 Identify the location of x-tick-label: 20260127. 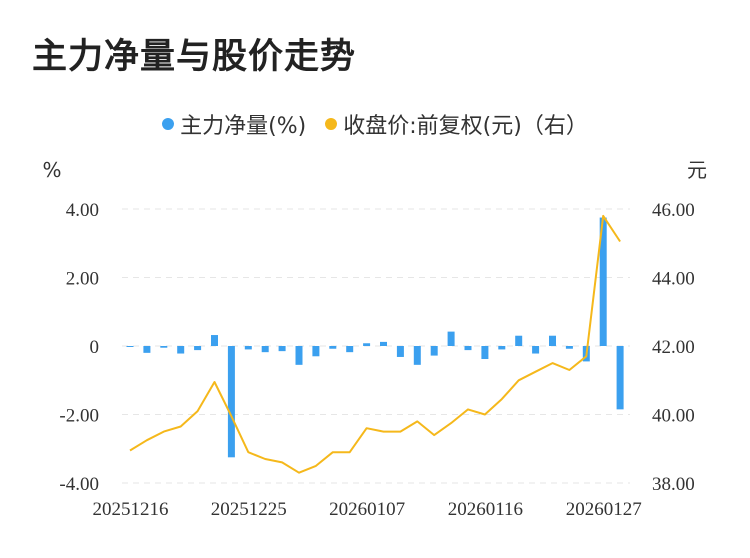
(604, 509).